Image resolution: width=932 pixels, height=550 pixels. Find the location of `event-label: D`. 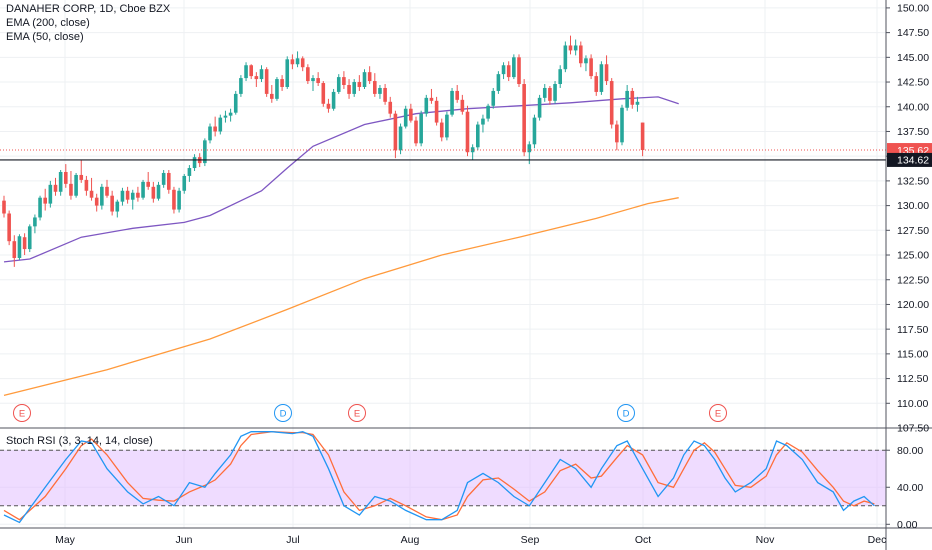

event-label: D is located at coordinates (626, 414).